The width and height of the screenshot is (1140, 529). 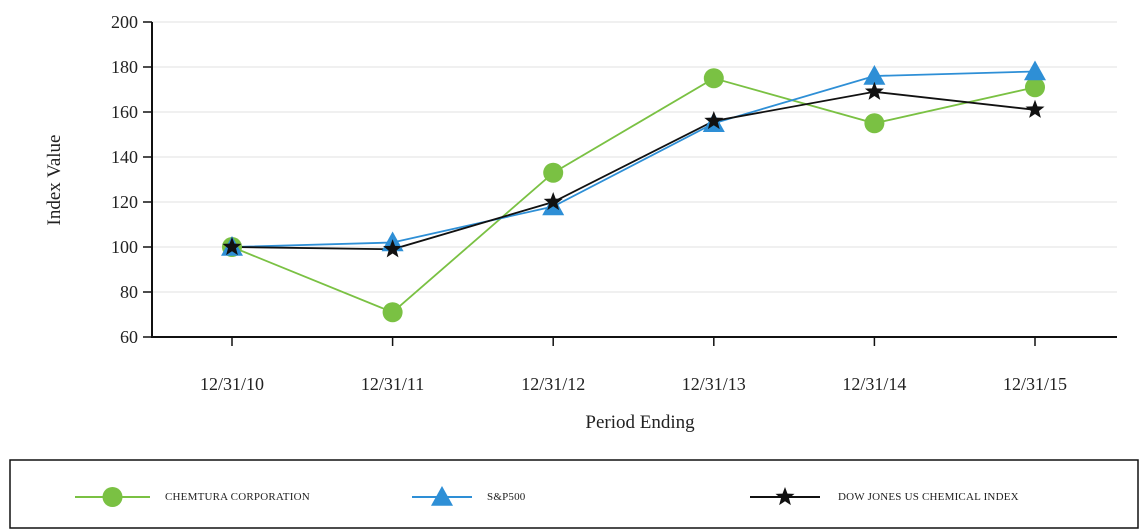 What do you see at coordinates (124, 67) in the screenshot?
I see `y-tick-label-180: 180` at bounding box center [124, 67].